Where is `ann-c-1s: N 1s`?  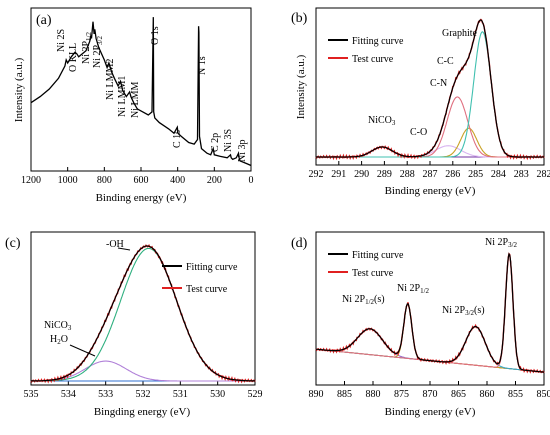
ann-c-1s: N 1s is located at coordinates (202, 65).